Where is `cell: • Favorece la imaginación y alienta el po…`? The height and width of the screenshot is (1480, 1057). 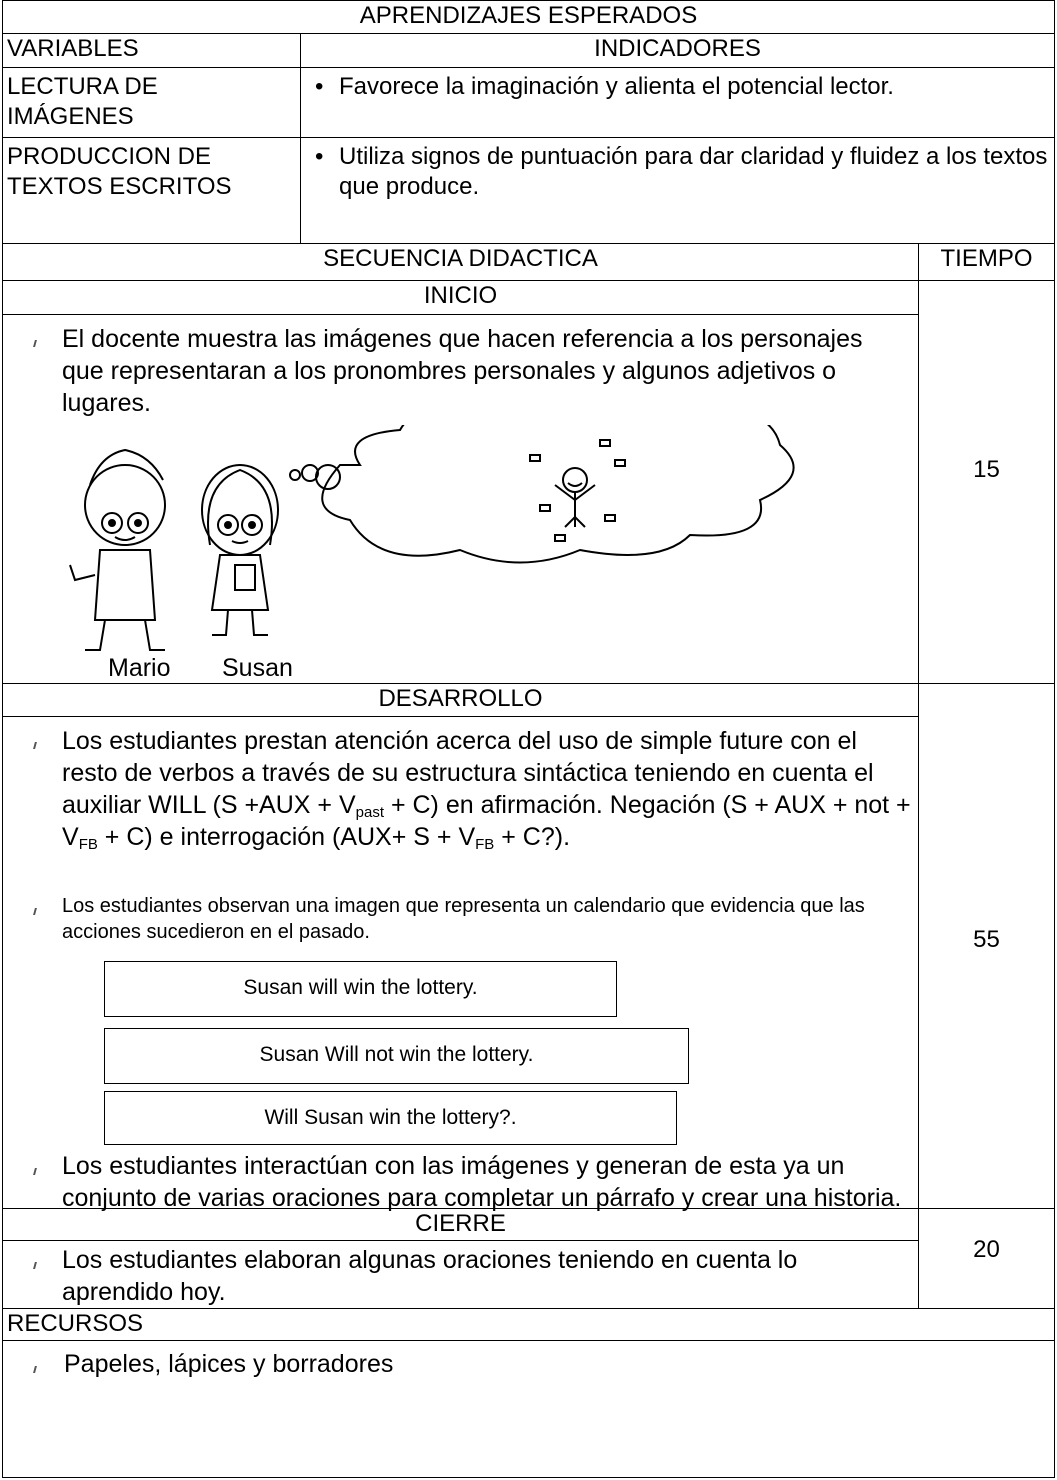 cell: • Favorece la imaginación y alienta el po… is located at coordinates (677, 102).